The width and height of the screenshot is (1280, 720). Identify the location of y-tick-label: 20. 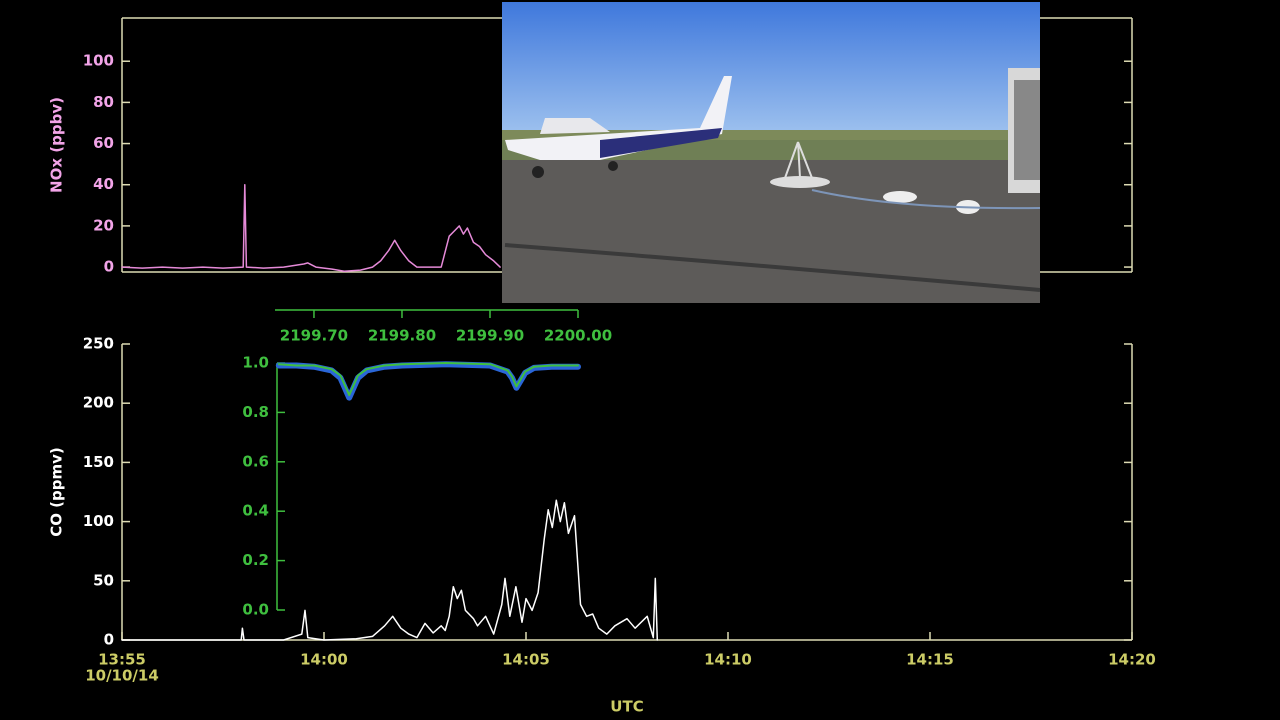
(103, 225).